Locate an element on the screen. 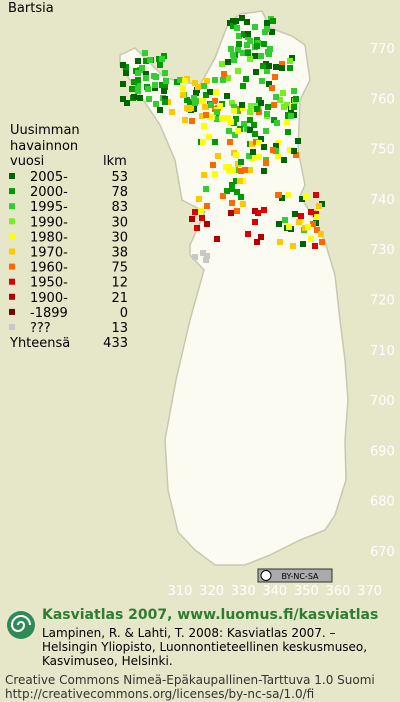 The image size is (400, 702). legend-count: 30 is located at coordinates (119, 222).